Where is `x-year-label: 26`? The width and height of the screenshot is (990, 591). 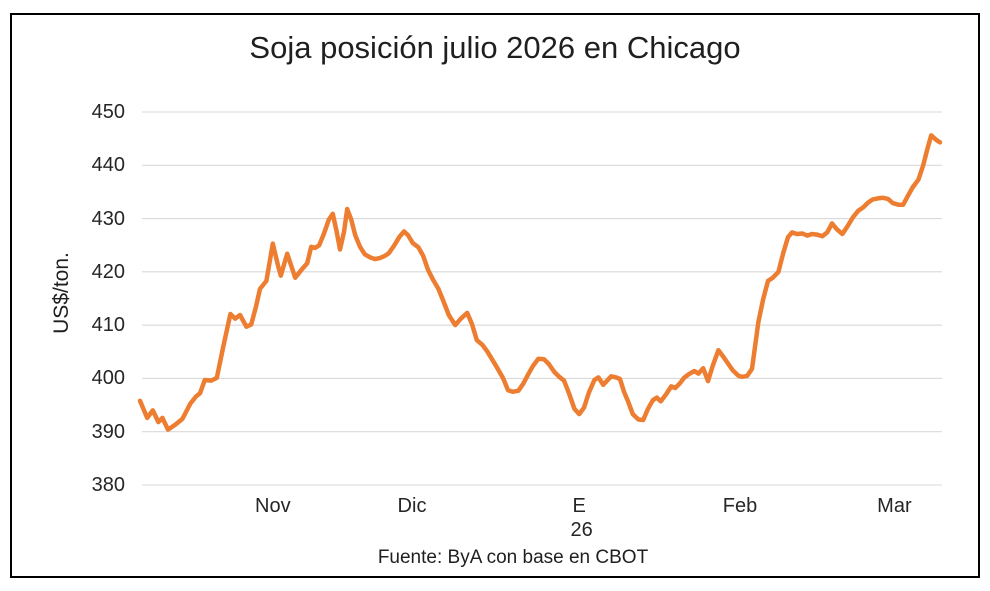
x-year-label: 26 is located at coordinates (581, 530).